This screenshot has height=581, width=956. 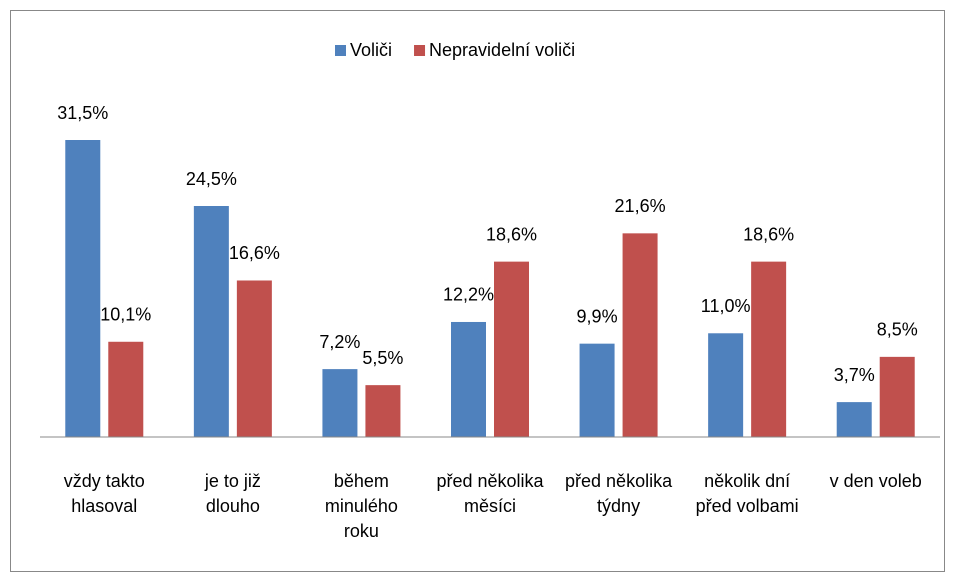 What do you see at coordinates (382, 358) in the screenshot?
I see `data-label: 5,5%` at bounding box center [382, 358].